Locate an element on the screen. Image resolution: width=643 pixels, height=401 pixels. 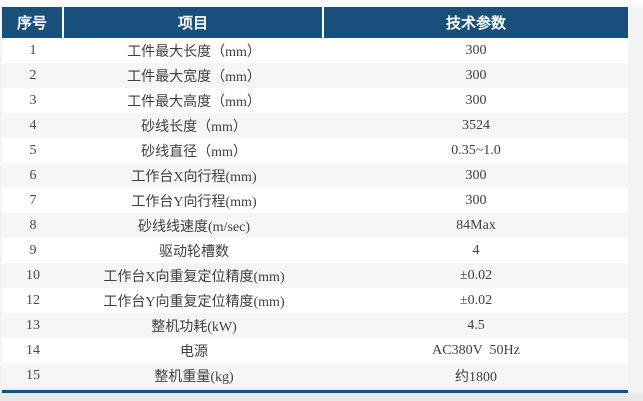
value-cell: 84Max is located at coordinates (476, 225).